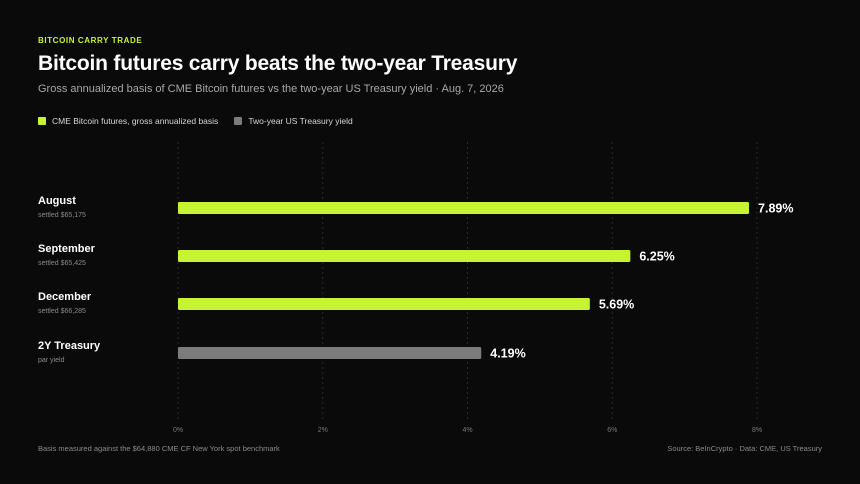 The height and width of the screenshot is (484, 860). What do you see at coordinates (507, 354) in the screenshot?
I see `value-label-3: 4.19%` at bounding box center [507, 354].